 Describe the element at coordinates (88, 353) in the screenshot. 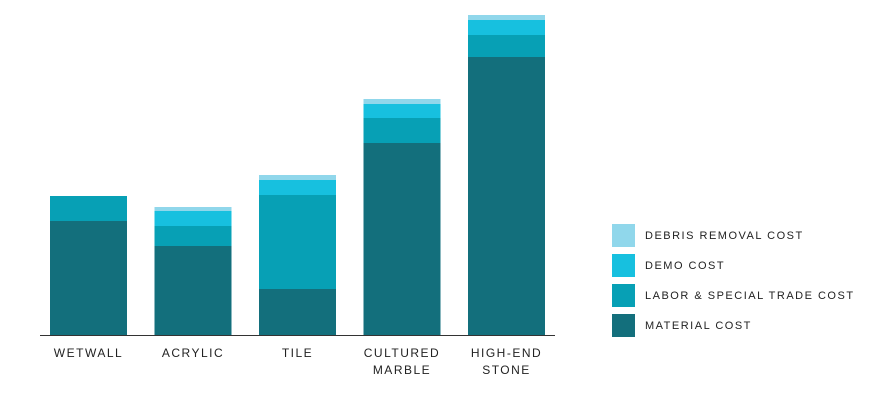

I see `x-tick-label: WETWALL` at that location.